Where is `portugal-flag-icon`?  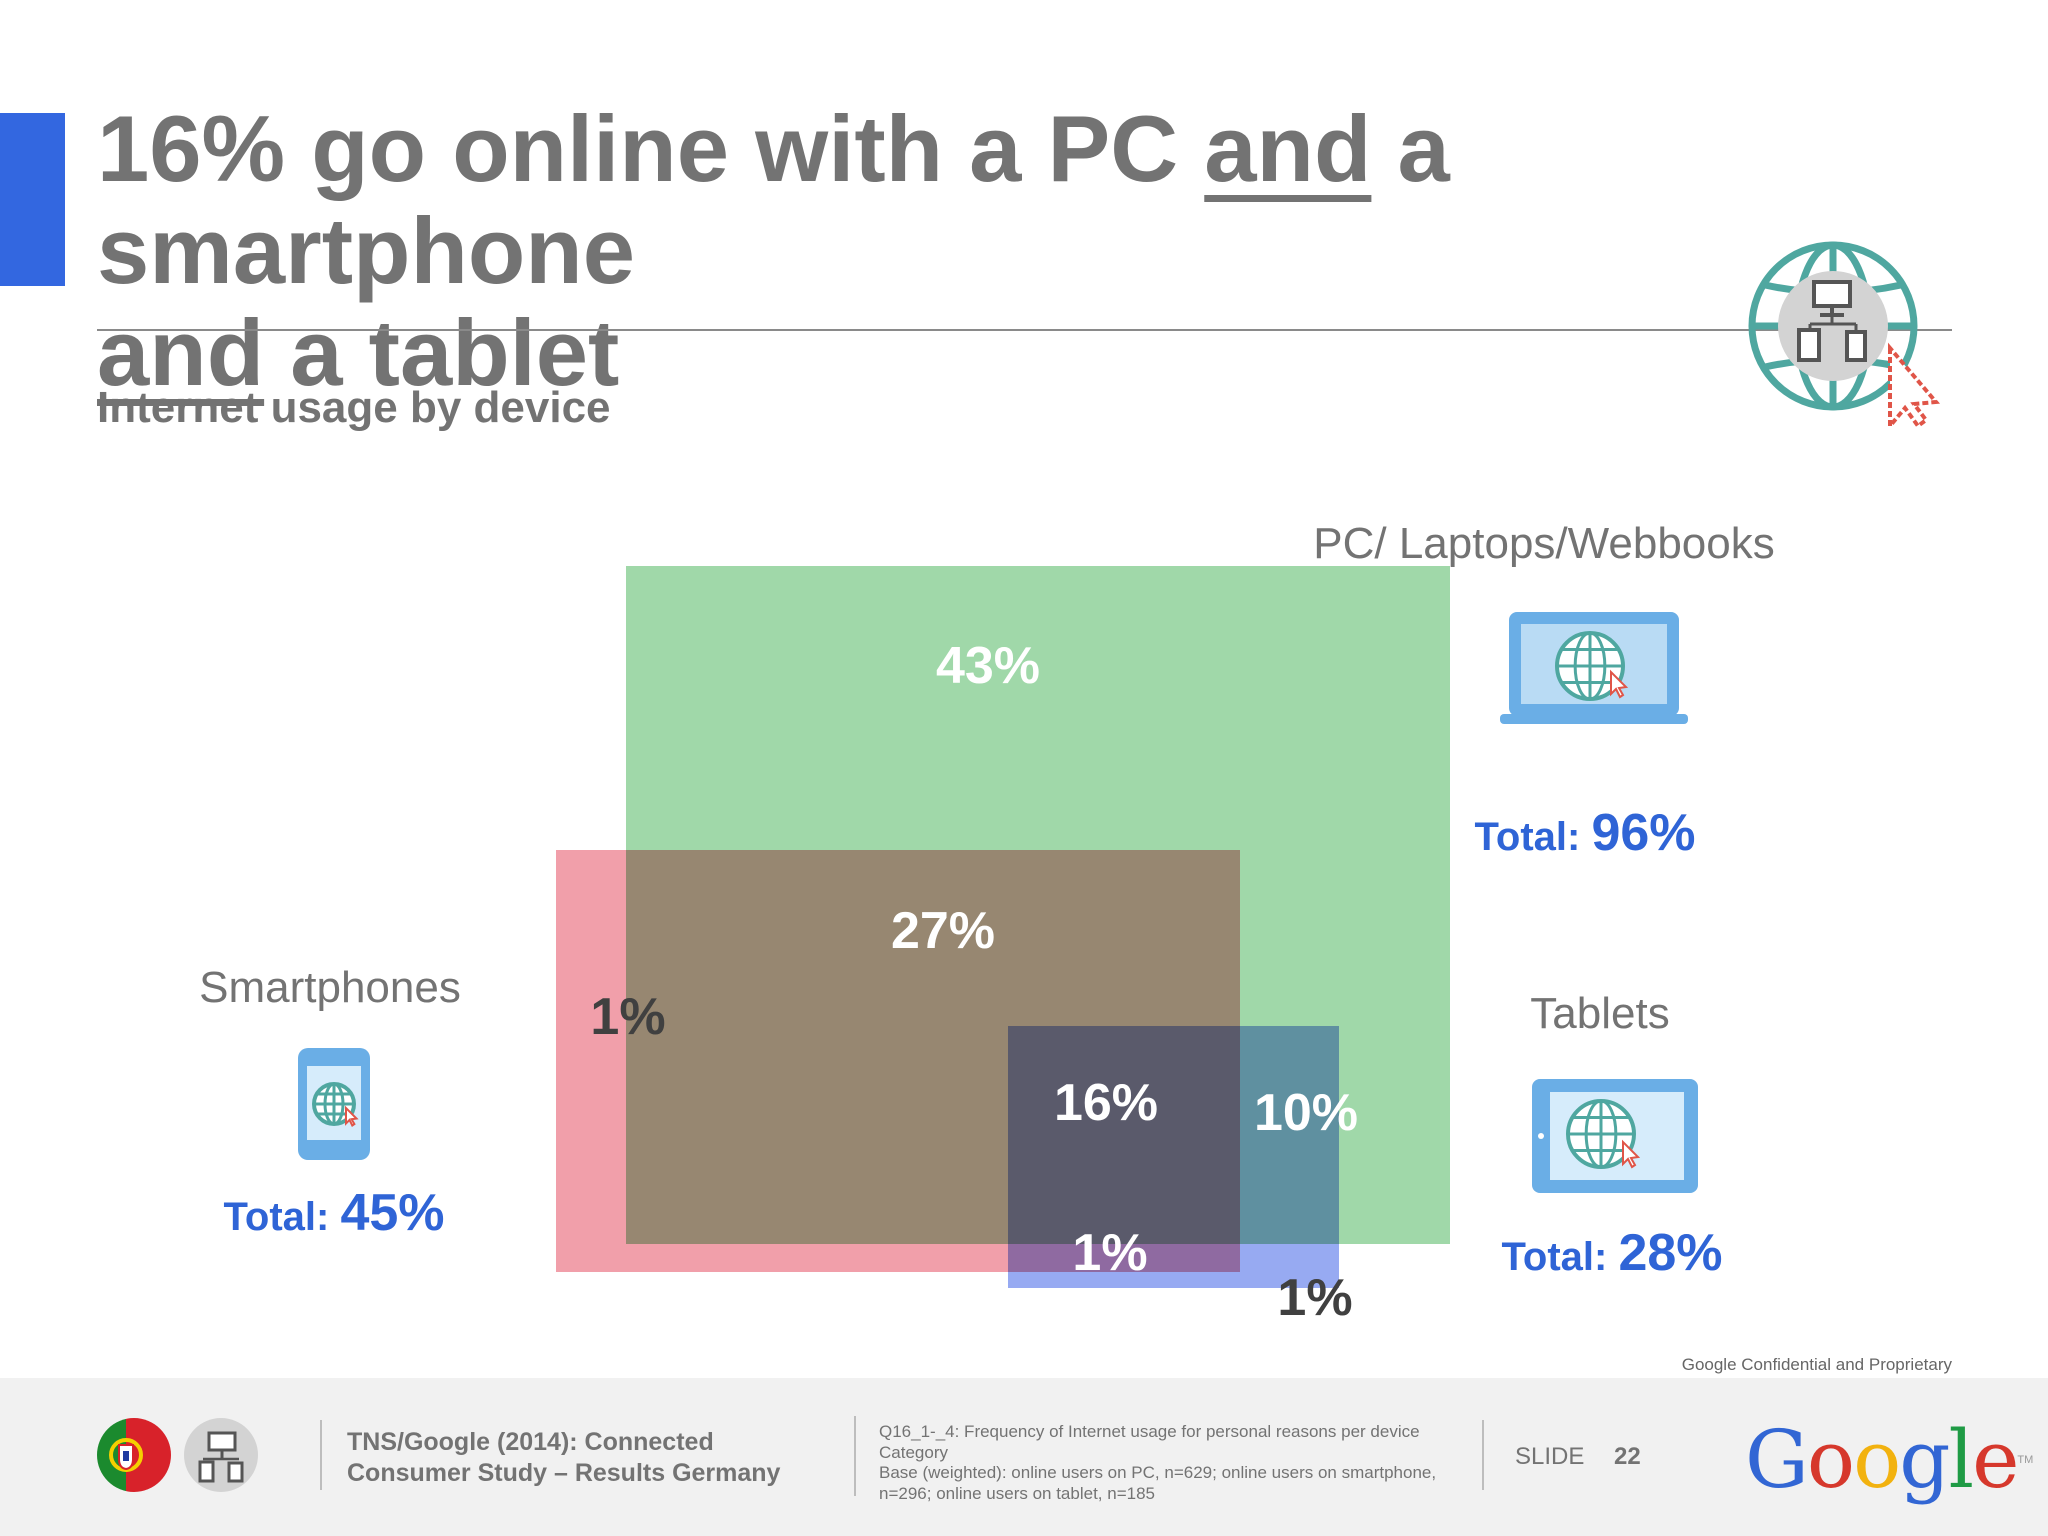 portugal-flag-icon is located at coordinates (134, 1455).